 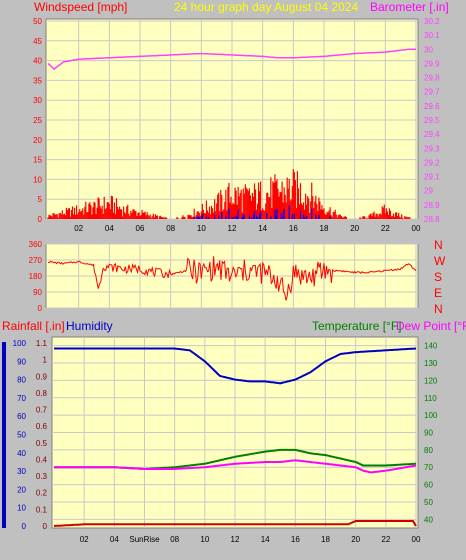 What do you see at coordinates (432, 92) in the screenshot?
I see `barometer-tick-label: 29.7` at bounding box center [432, 92].